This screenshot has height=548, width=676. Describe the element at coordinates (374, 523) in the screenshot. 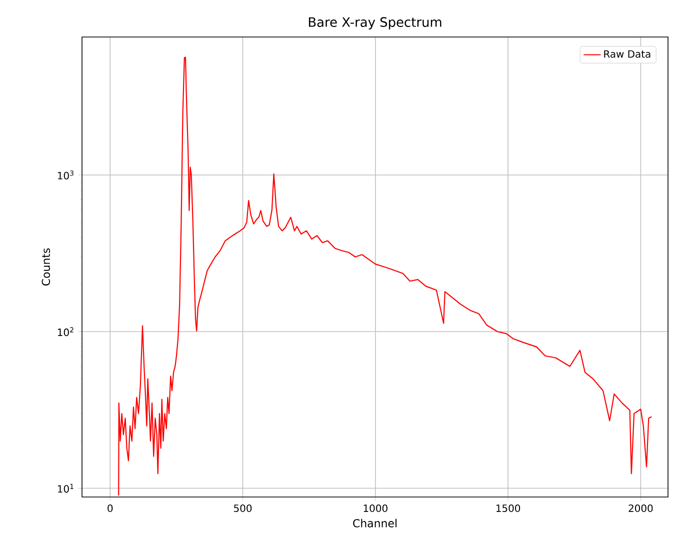

I see `x-axis-title: Channel` at that location.